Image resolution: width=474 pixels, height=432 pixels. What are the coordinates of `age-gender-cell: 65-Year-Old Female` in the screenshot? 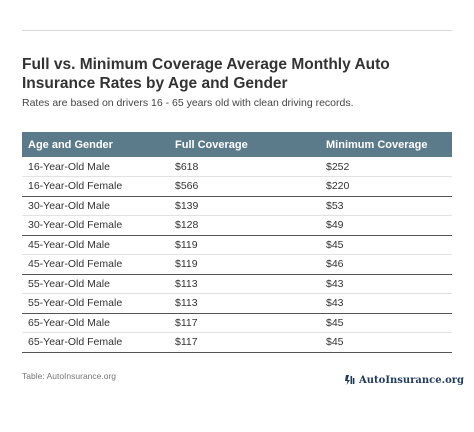 It's located at (95, 342).